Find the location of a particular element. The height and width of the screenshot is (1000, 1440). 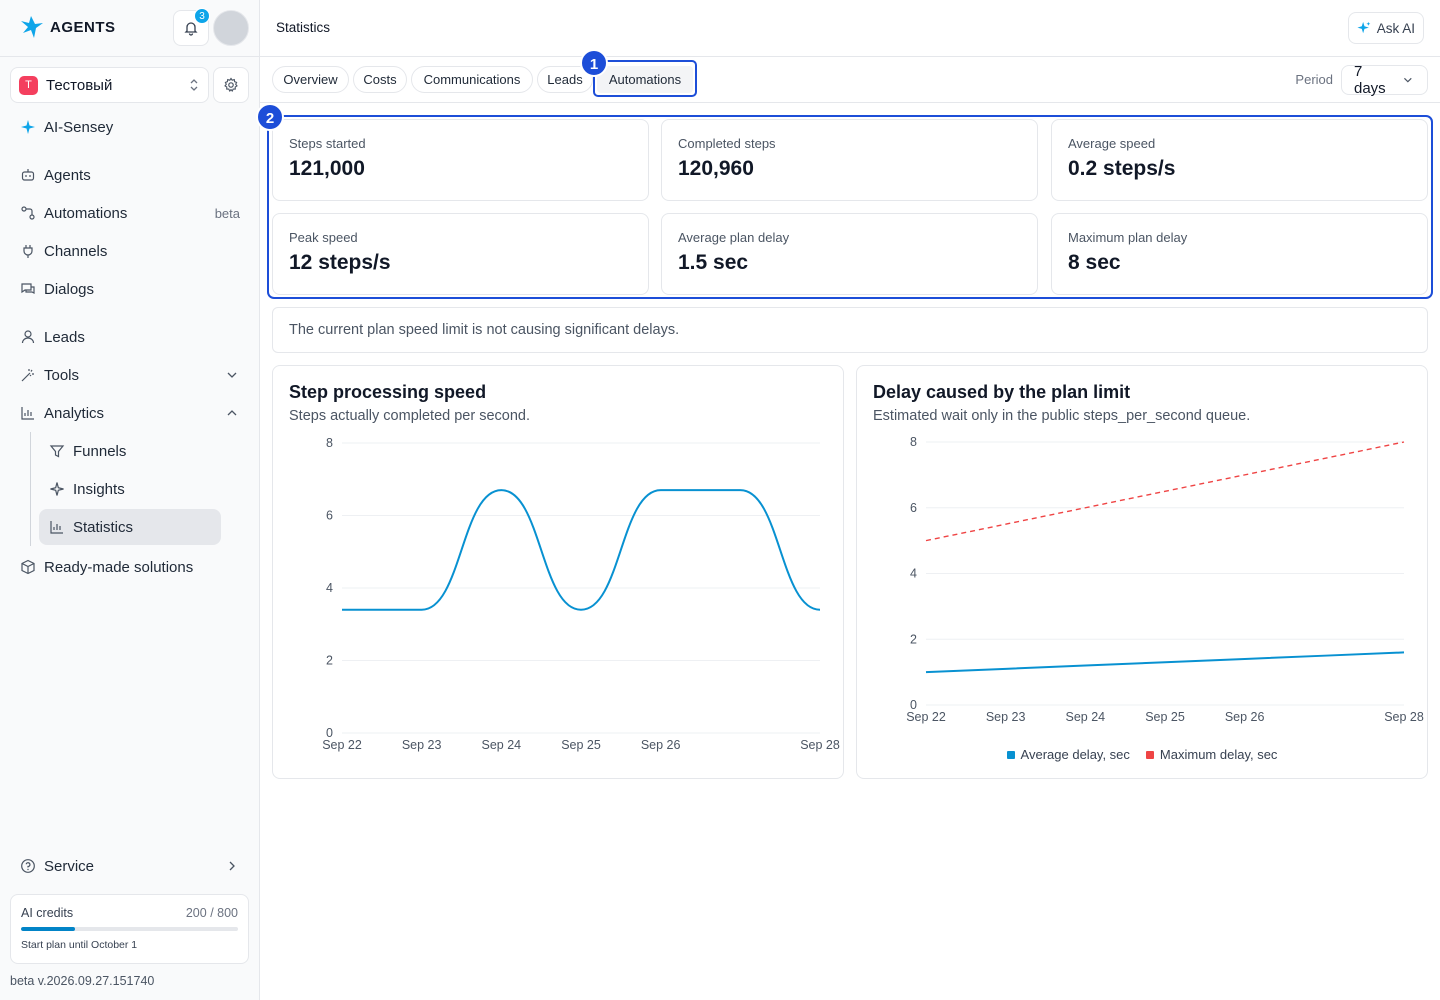

annotation-marker-1: 1 is located at coordinates (594, 63).